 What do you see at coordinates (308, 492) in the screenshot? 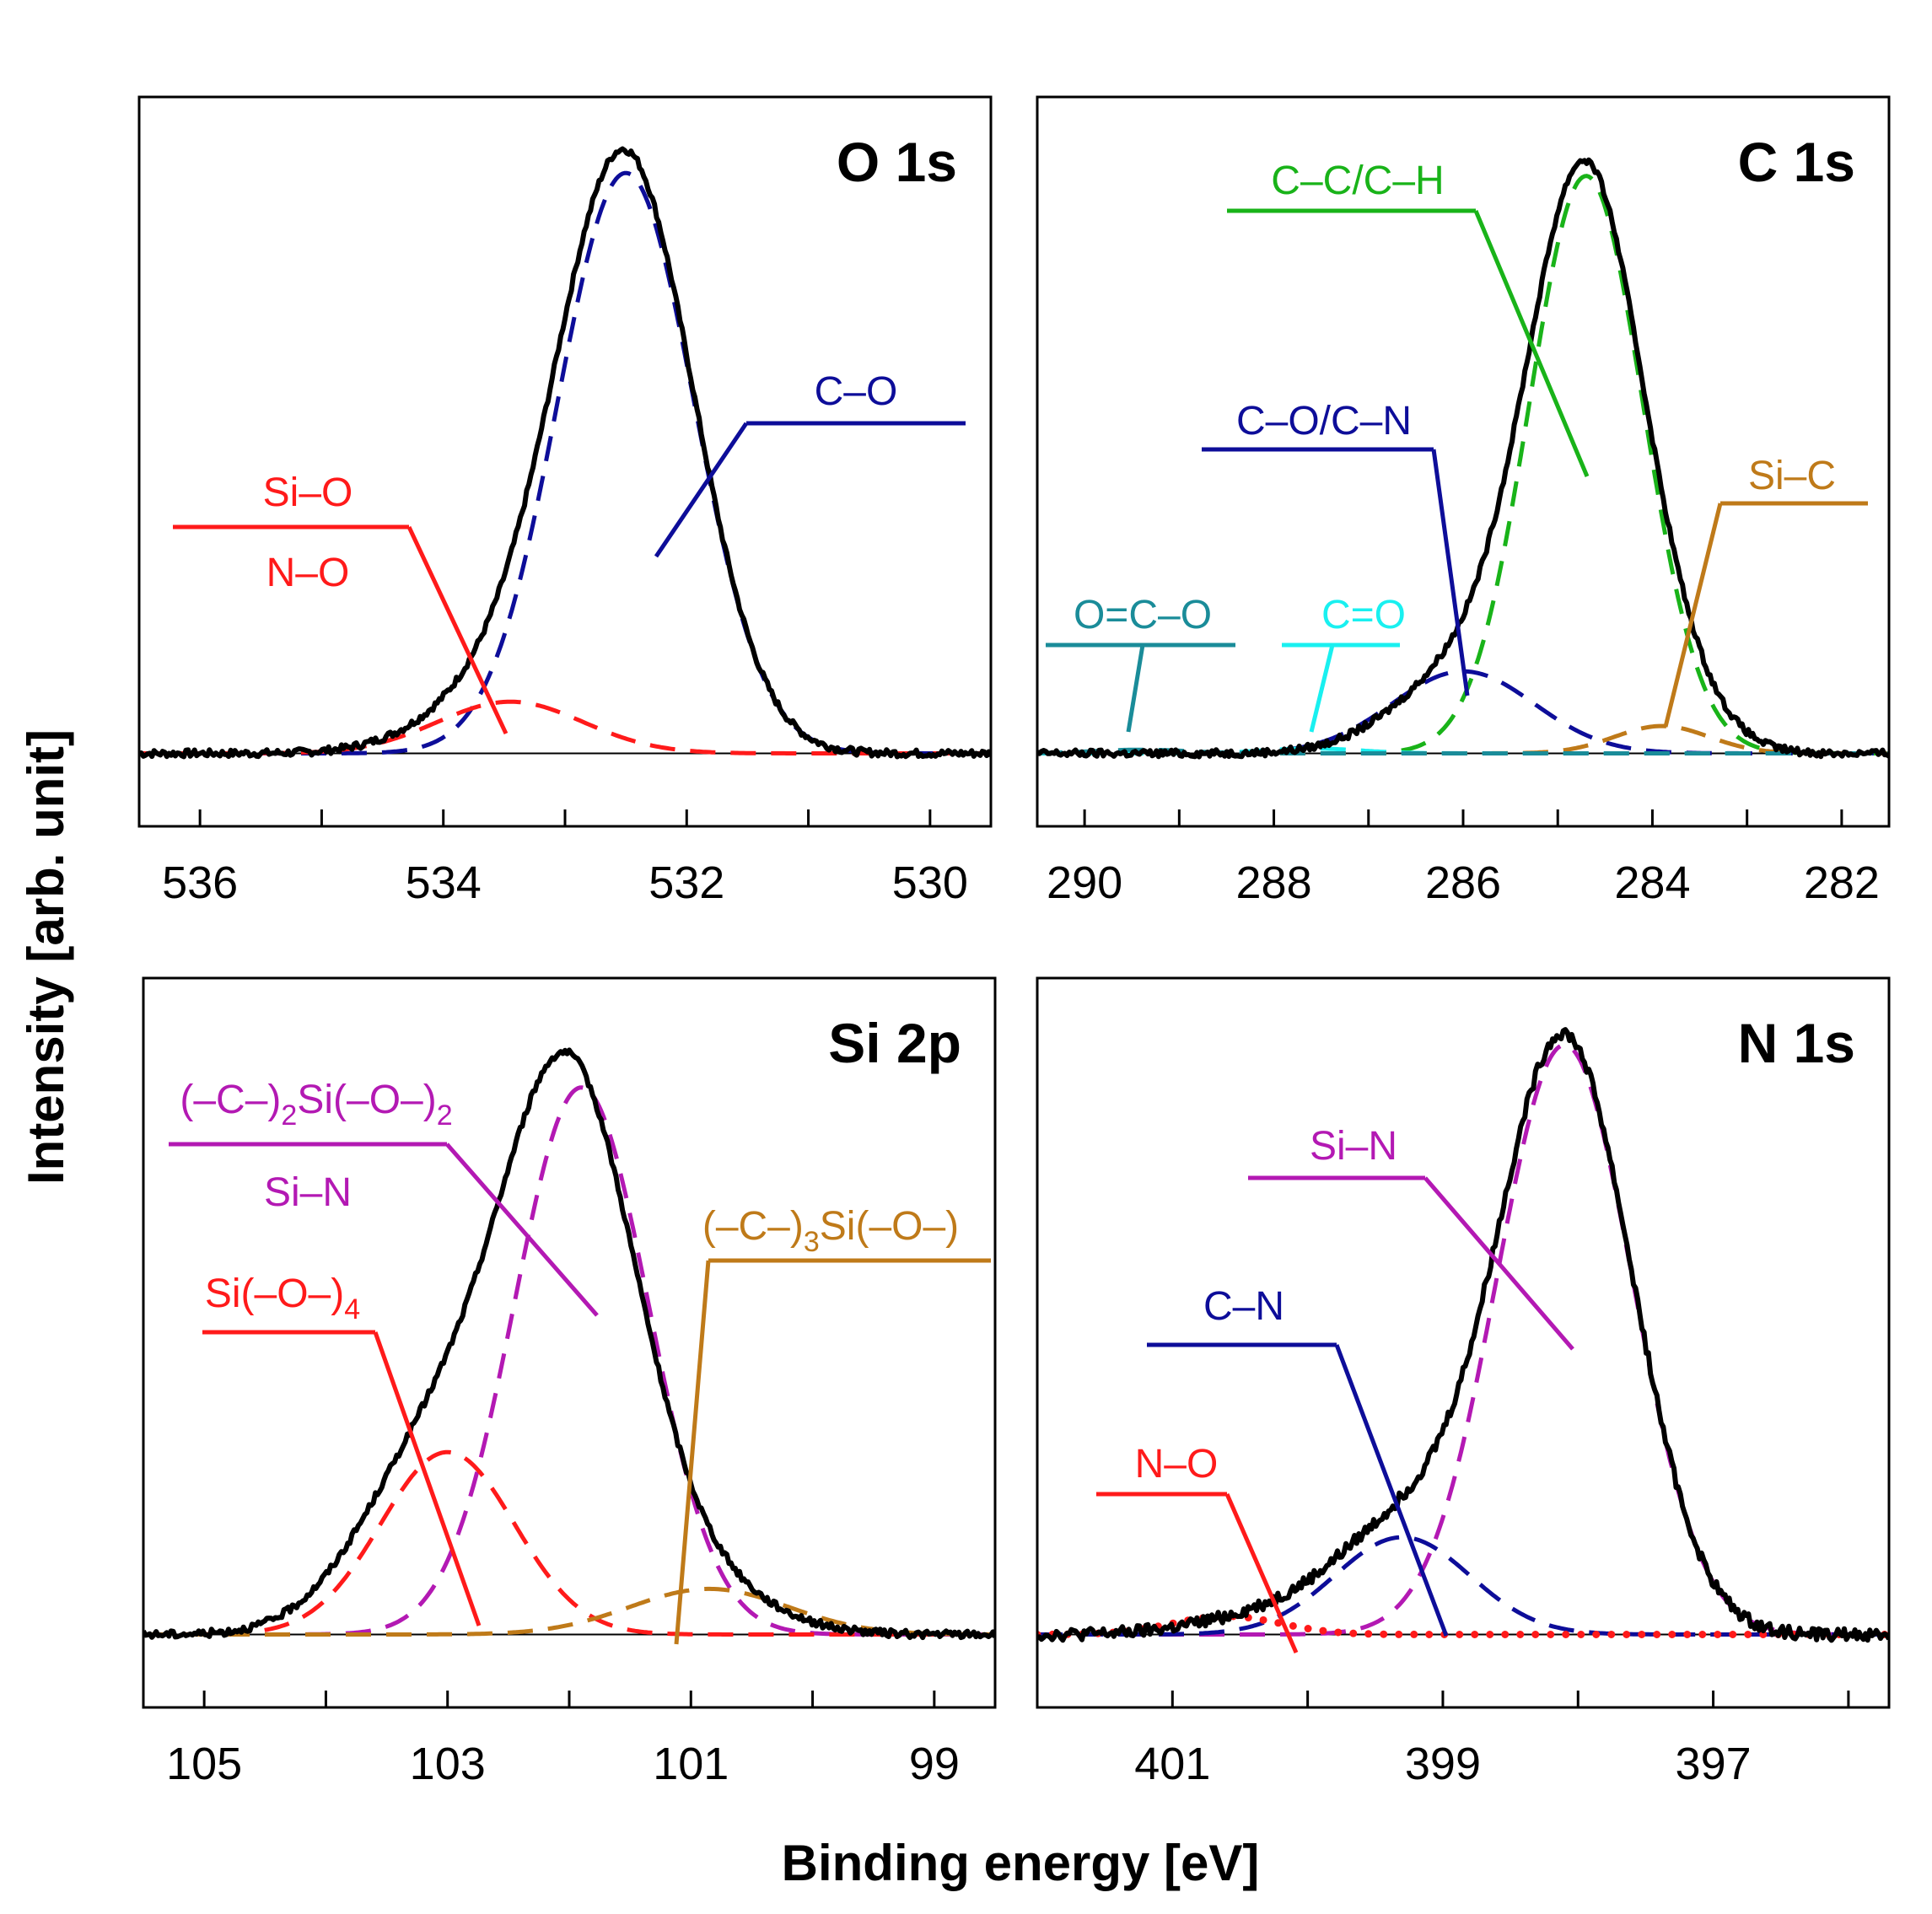
I see `annotation-label: Si–O` at bounding box center [308, 492].